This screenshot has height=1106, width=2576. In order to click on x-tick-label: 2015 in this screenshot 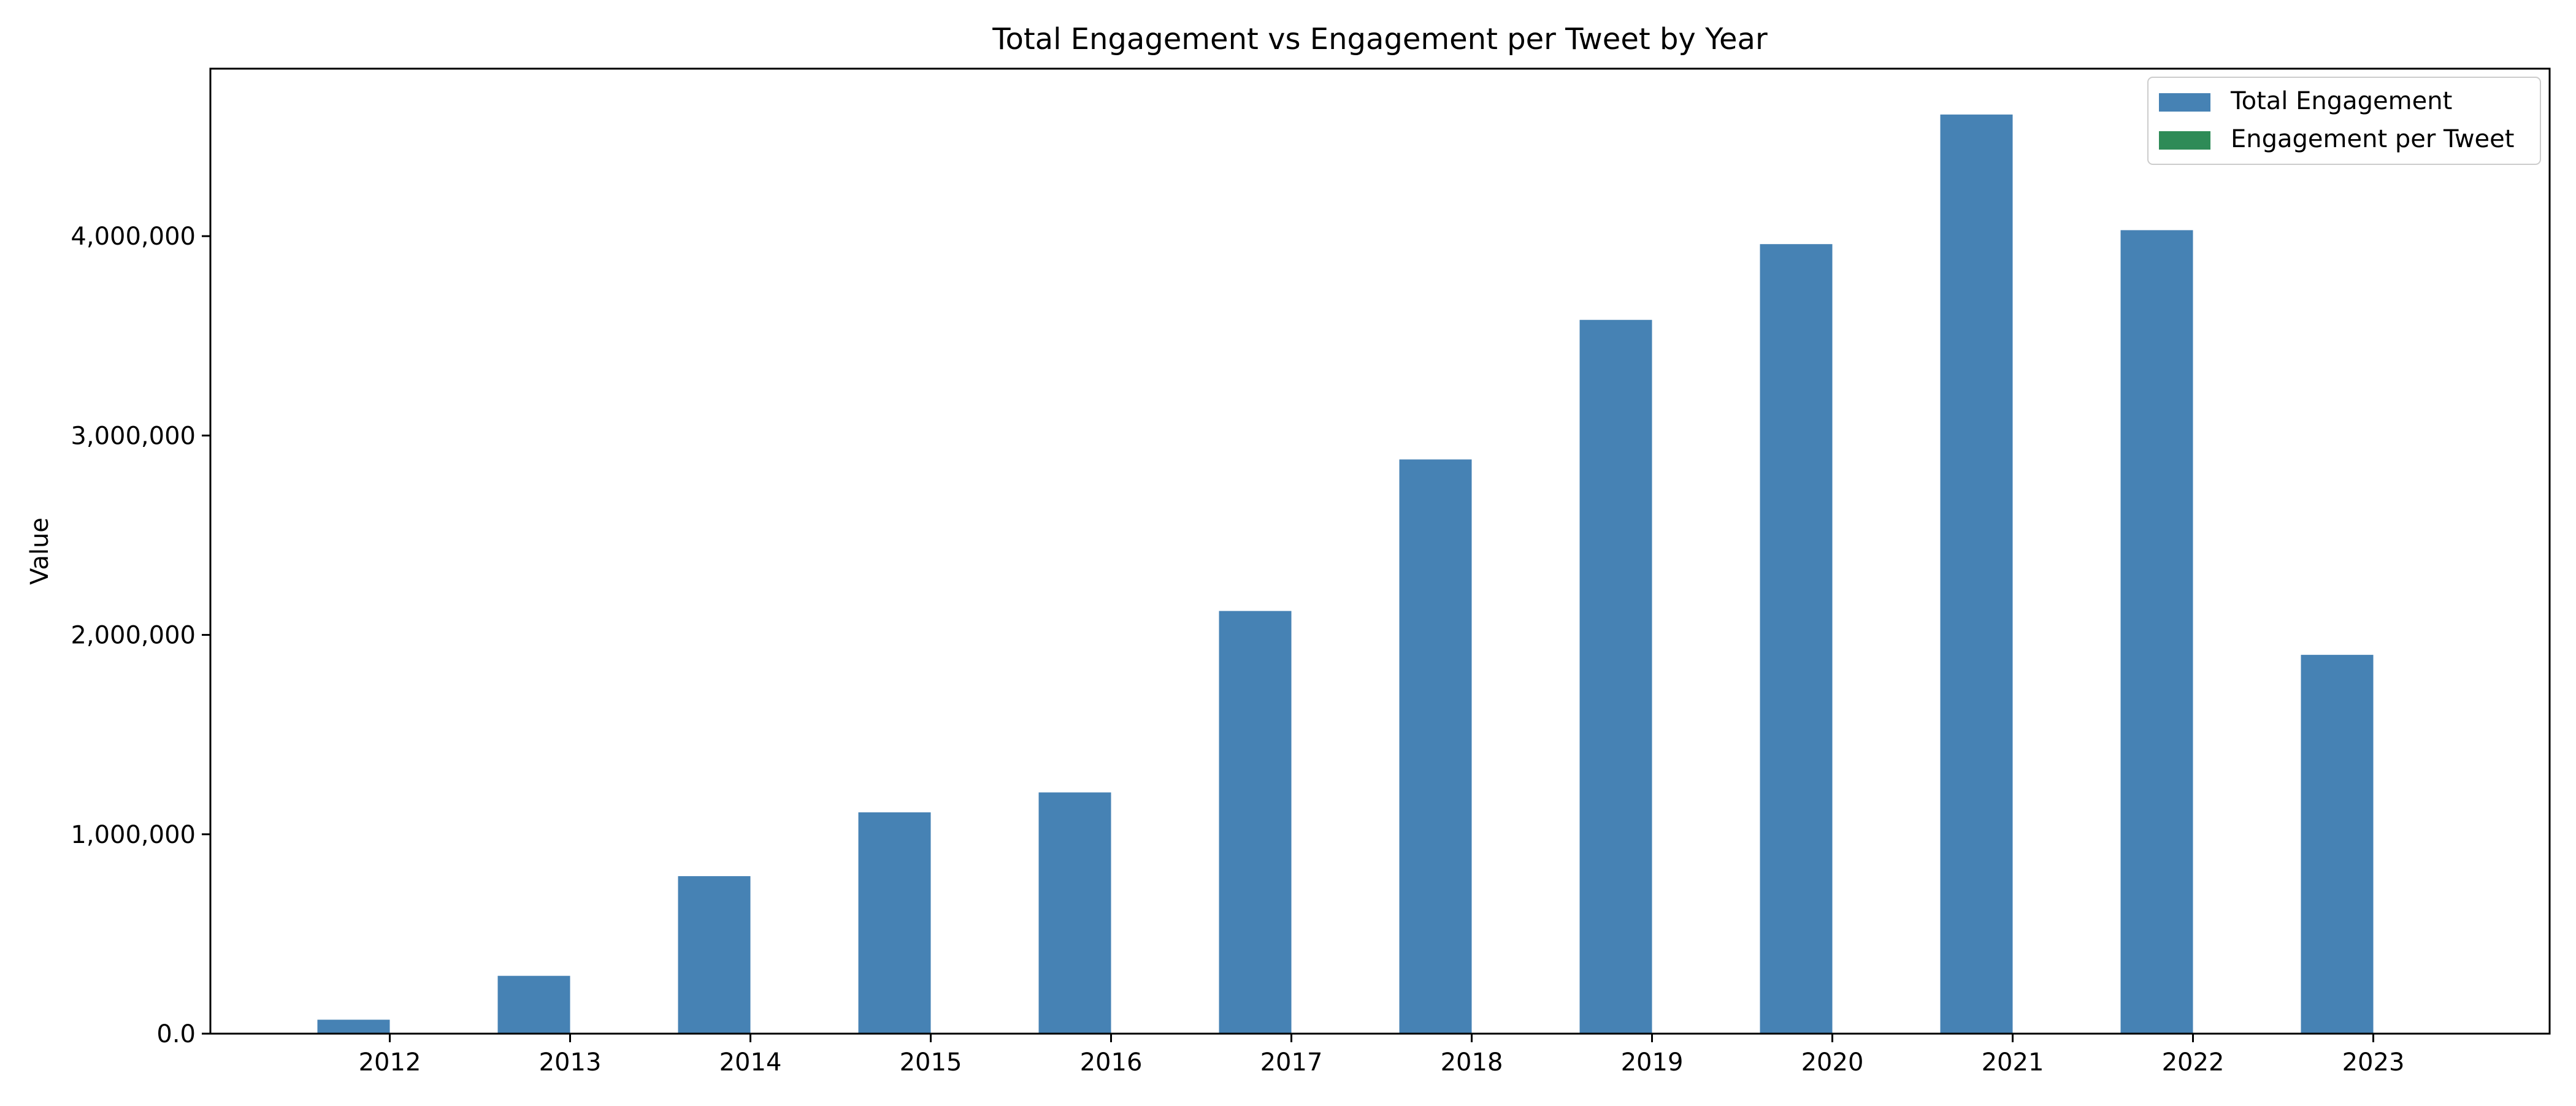, I will do `click(931, 1062)`.